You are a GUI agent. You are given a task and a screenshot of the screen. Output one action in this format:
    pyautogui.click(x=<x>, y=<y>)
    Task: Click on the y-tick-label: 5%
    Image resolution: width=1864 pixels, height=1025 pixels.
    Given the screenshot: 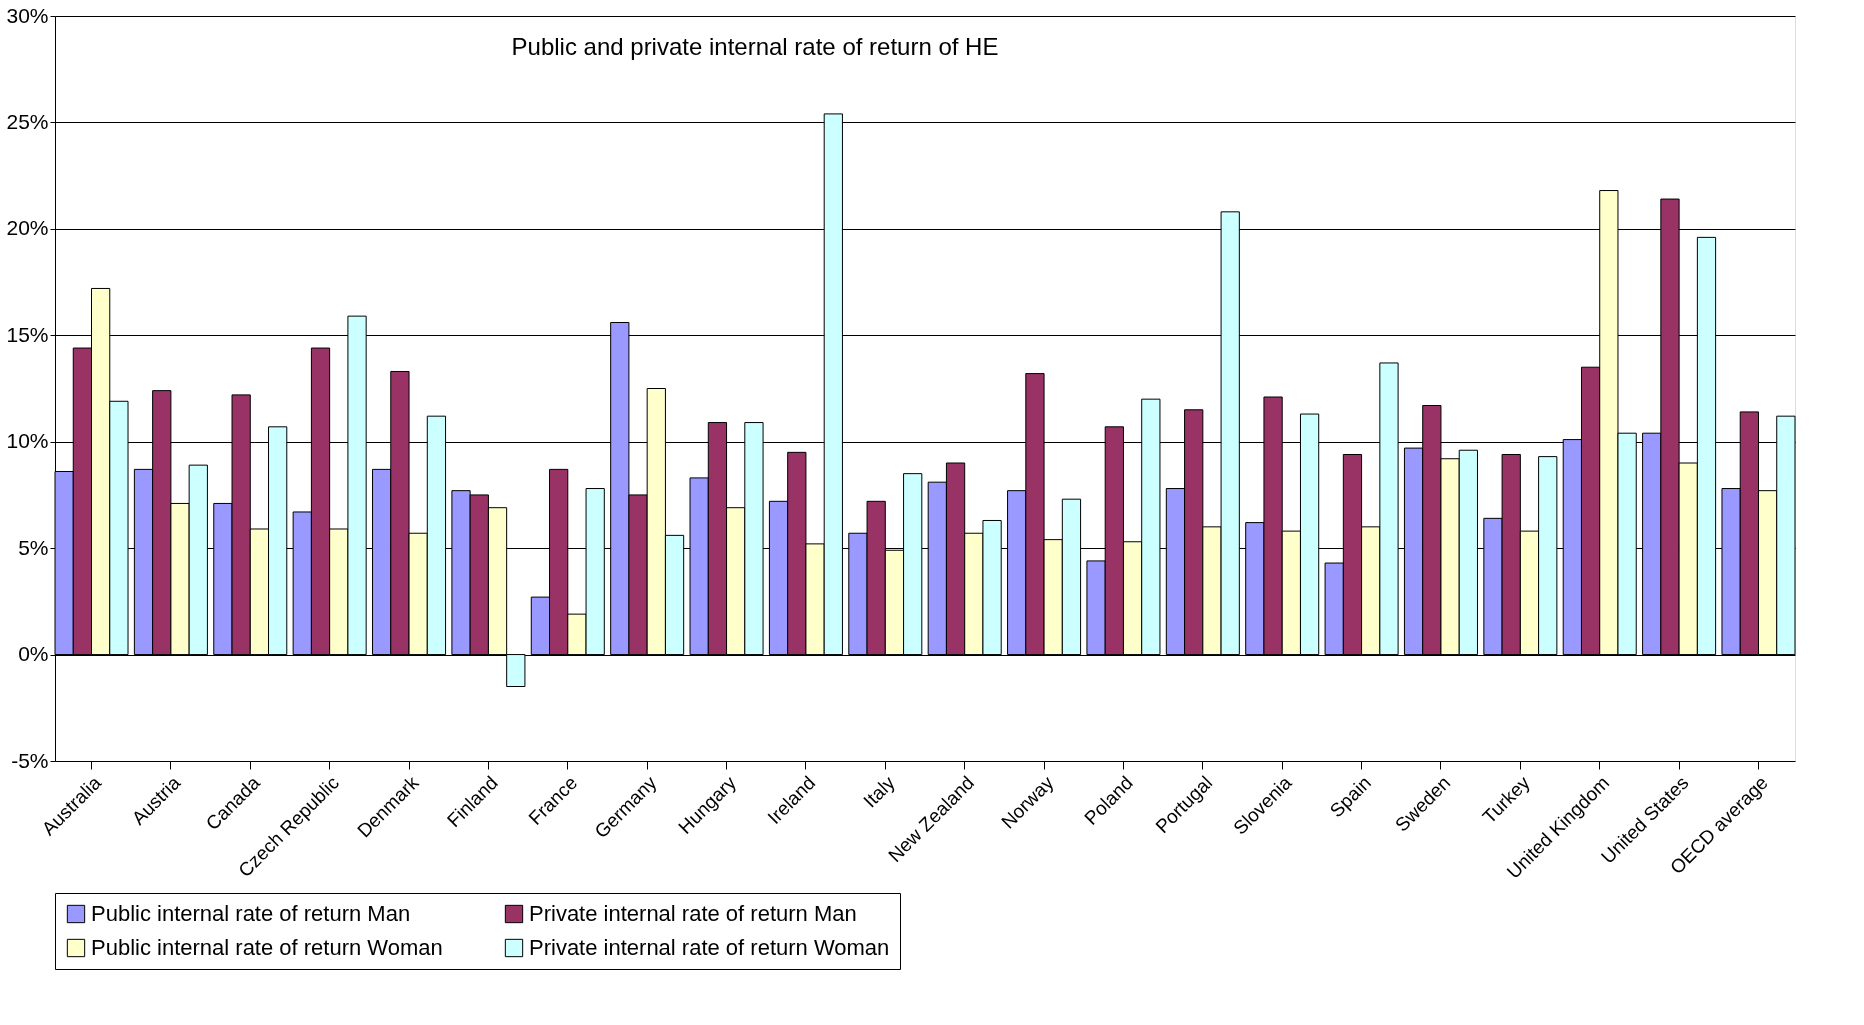 What is the action you would take?
    pyautogui.click(x=33, y=547)
    